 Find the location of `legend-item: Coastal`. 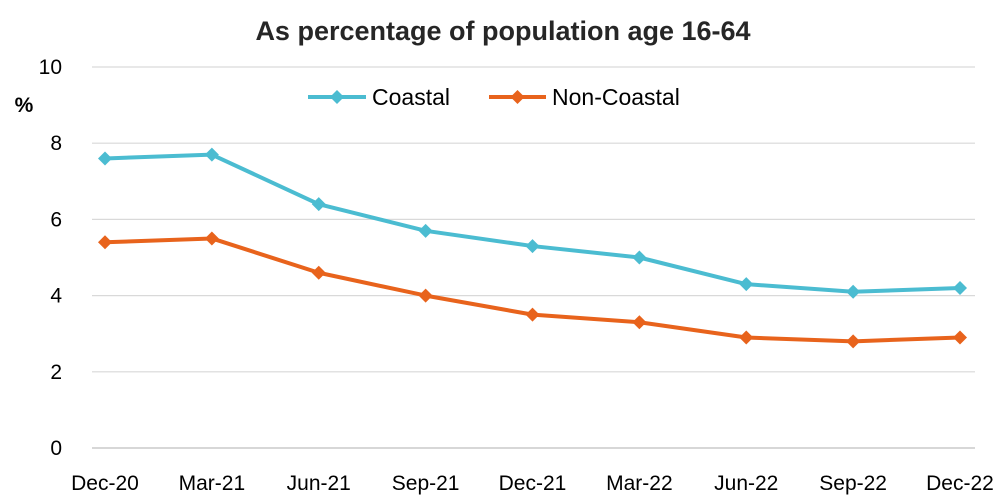

legend-item: Coastal is located at coordinates (379, 97).